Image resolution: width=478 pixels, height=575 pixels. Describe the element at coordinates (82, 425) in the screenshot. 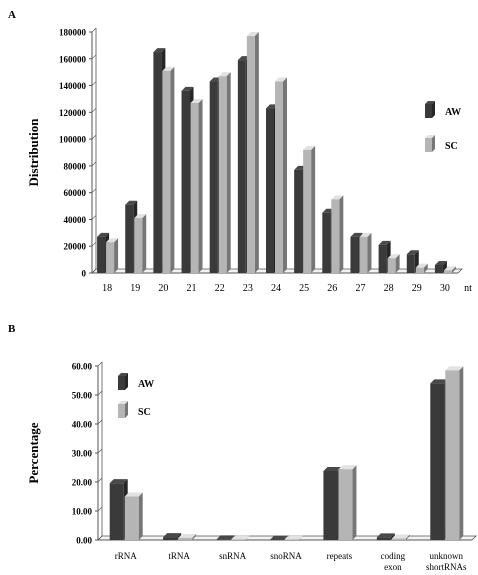

I see `y-tick-label: 40.00` at that location.